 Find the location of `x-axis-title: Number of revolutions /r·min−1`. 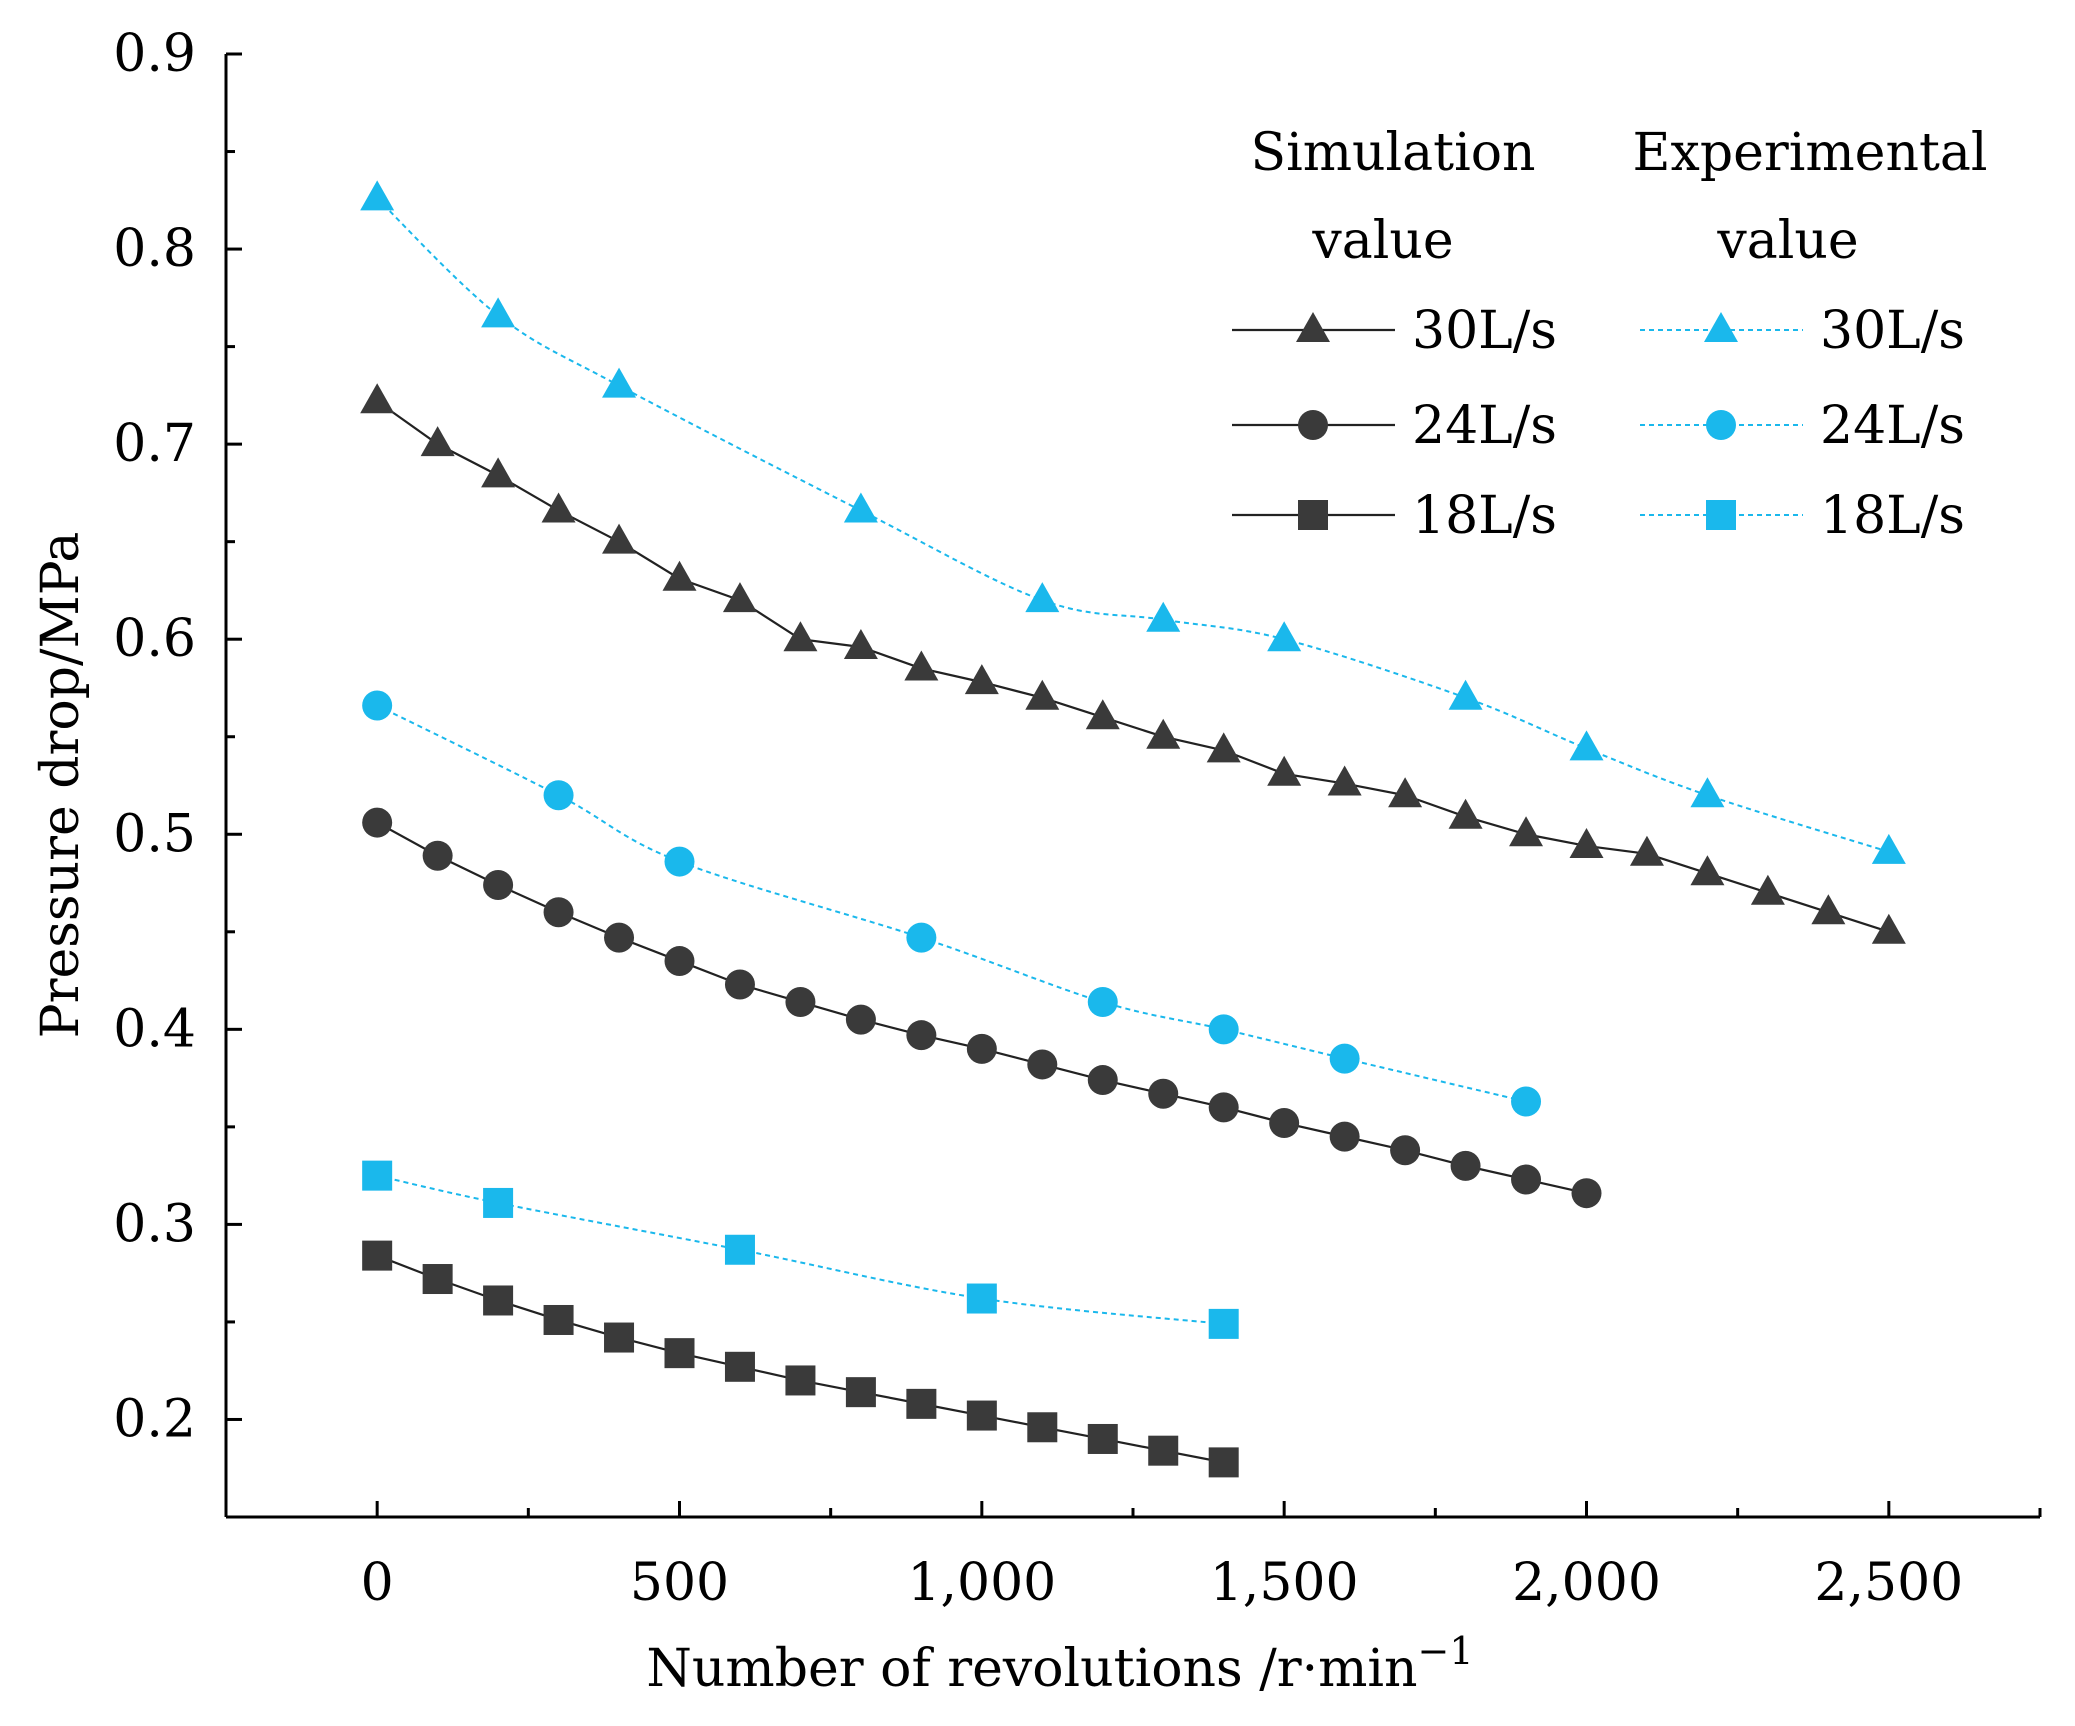

x-axis-title: Number of revolutions /r·min−1 is located at coordinates (1059, 1664).